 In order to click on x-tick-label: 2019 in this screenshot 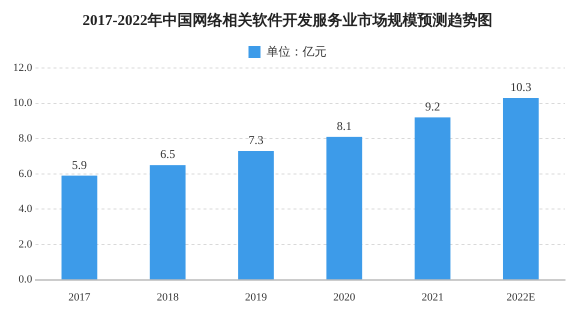, I will do `click(256, 297)`.